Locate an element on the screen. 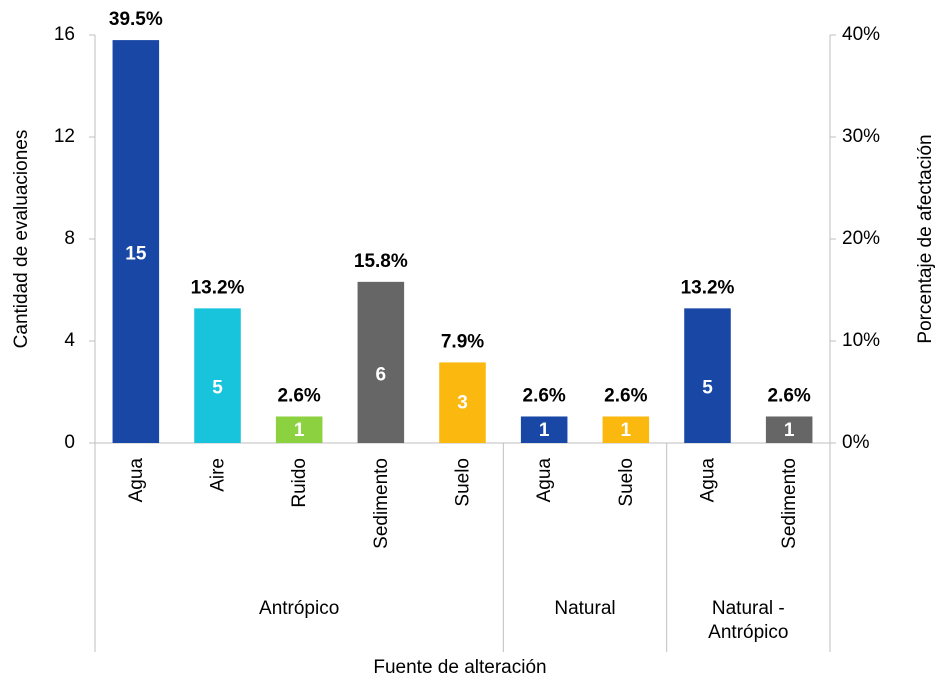  x-tick-label: Aire is located at coordinates (218, 475).